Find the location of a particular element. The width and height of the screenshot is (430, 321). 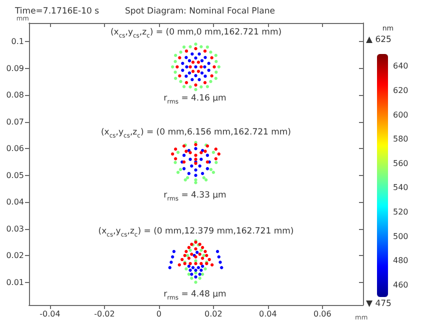

color-bar-label: 600 is located at coordinates (400, 115).